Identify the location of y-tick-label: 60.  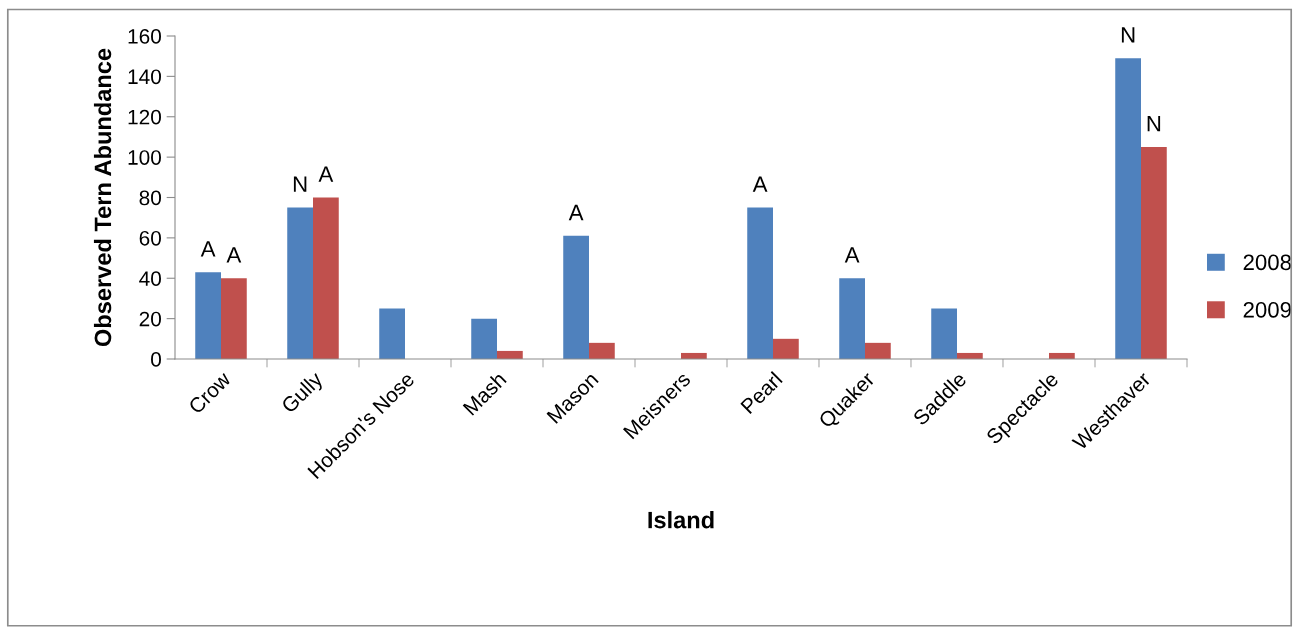
(150, 238).